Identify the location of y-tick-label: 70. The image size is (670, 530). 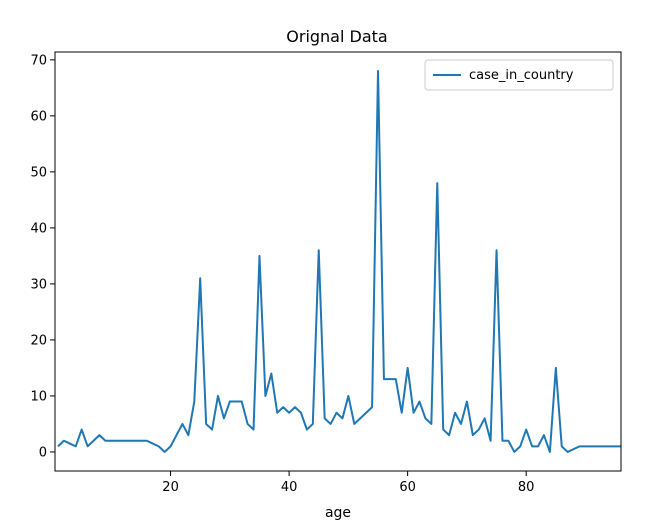
(38, 60).